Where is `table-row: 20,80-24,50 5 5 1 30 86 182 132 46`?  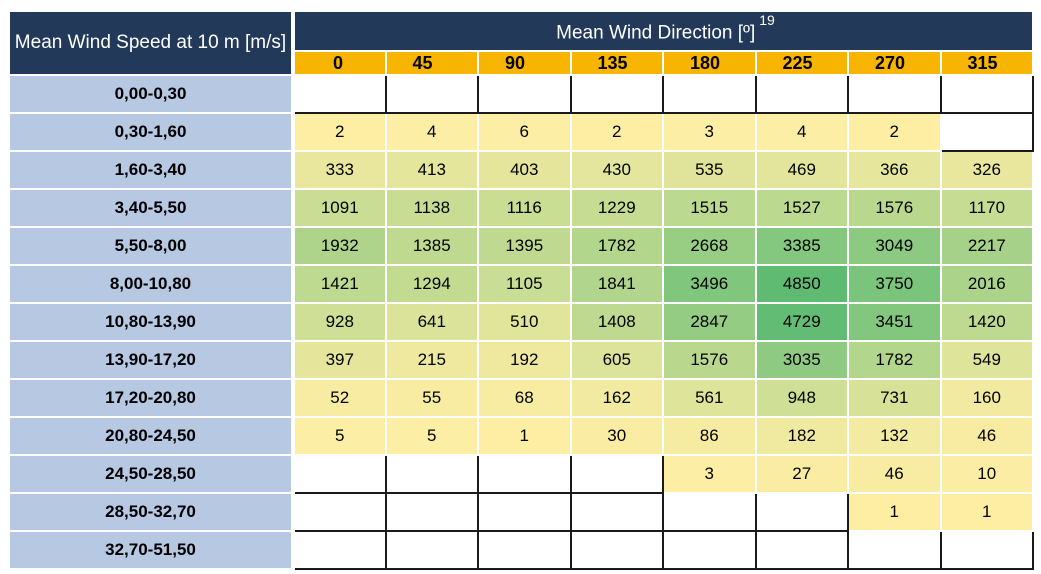
table-row: 20,80-24,50 5 5 1 30 86 182 132 46 is located at coordinates (521, 436).